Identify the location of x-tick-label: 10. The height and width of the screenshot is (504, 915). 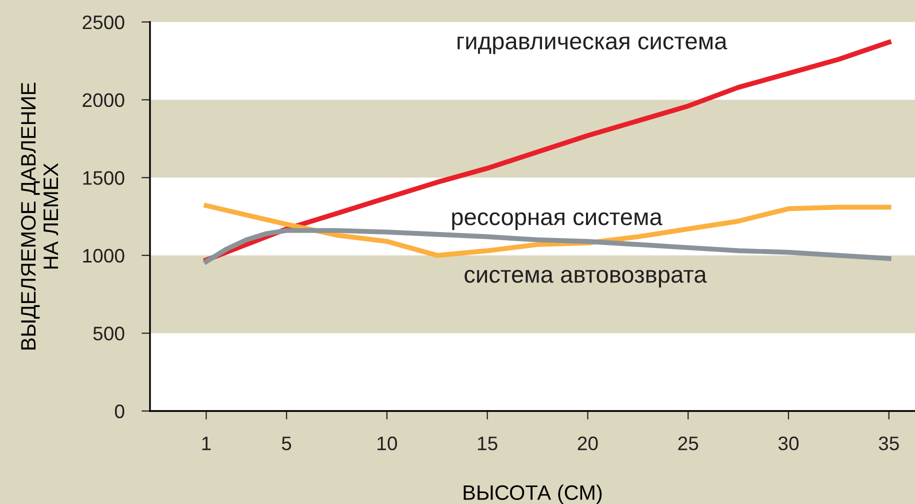
(387, 443).